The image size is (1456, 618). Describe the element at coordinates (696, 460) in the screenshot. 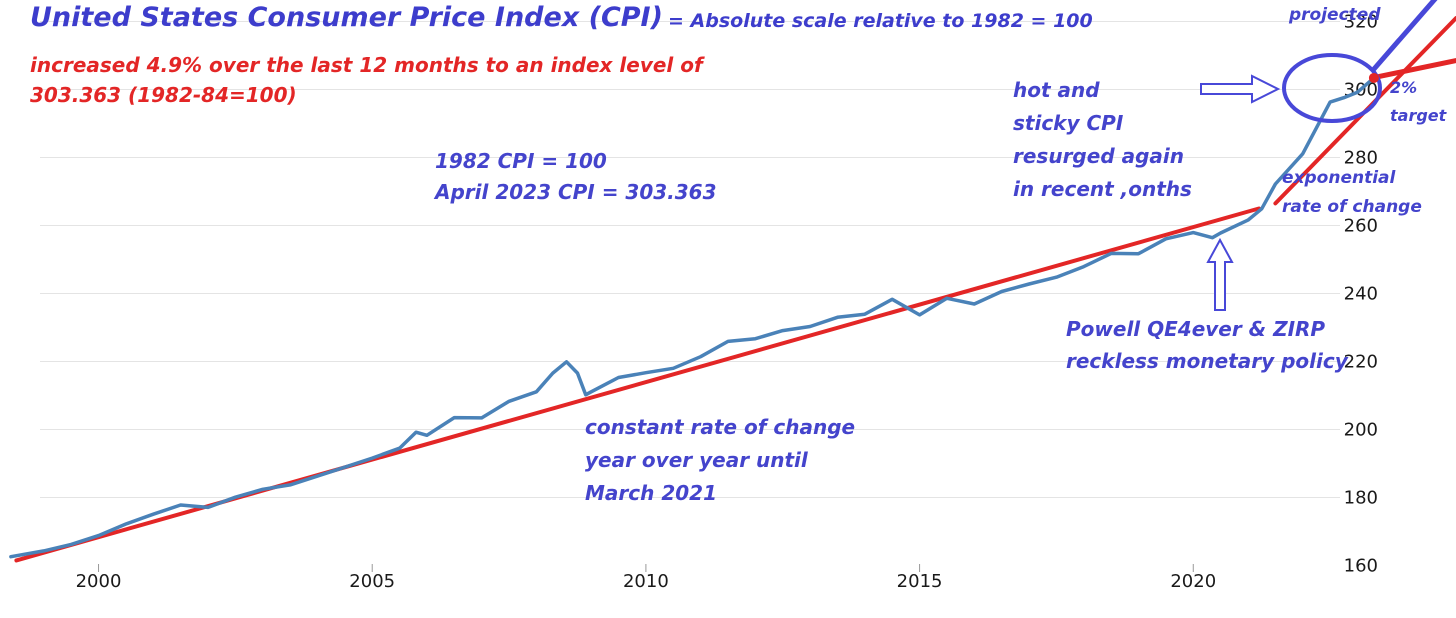

I see `constant-line-2: year over year until` at that location.